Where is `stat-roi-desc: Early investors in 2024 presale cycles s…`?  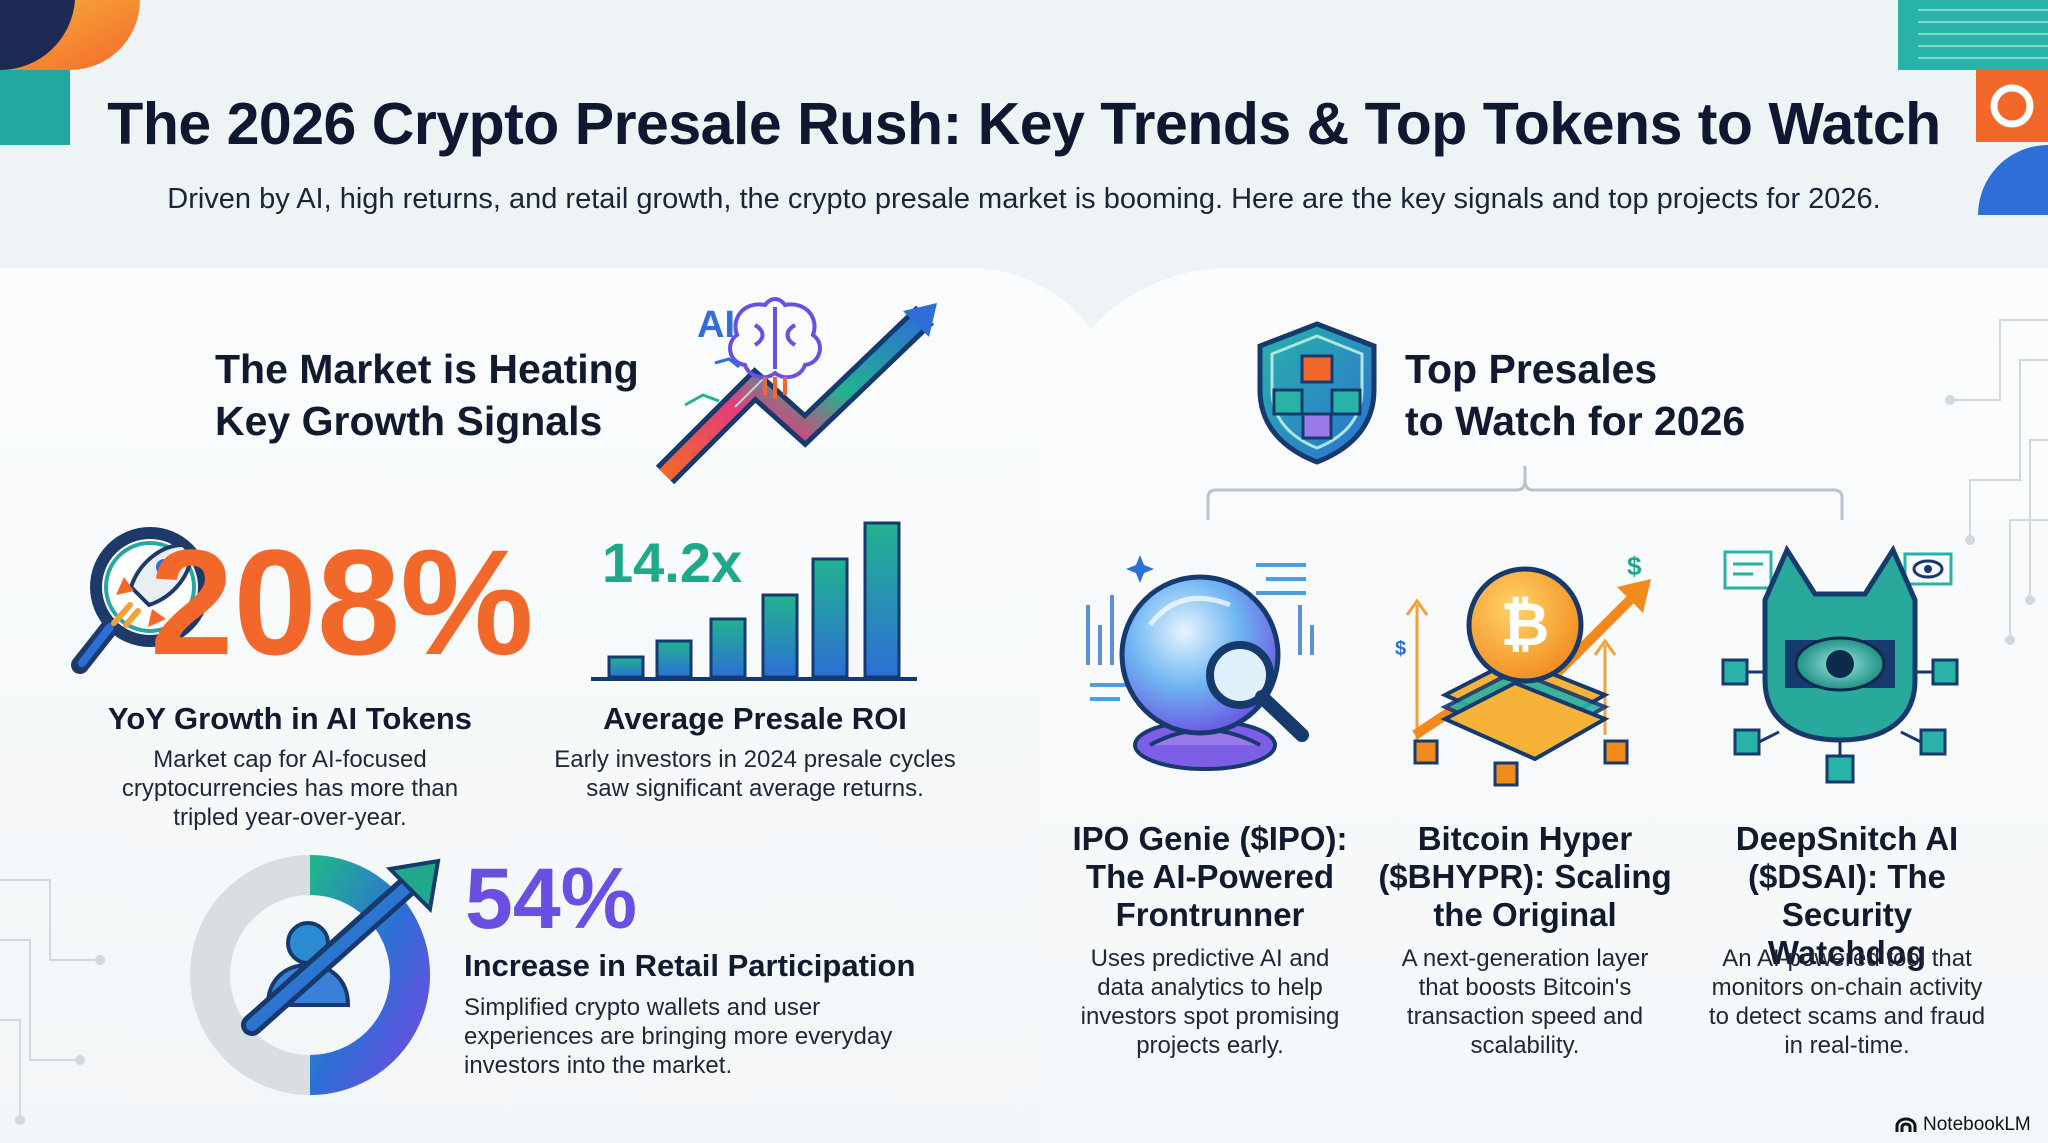 stat-roi-desc: Early investors in 2024 presale cycles s… is located at coordinates (755, 774).